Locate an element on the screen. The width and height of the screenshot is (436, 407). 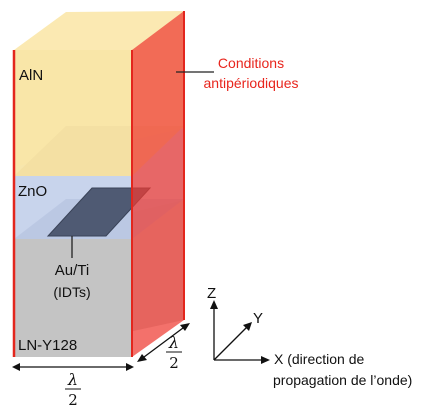
aln-label: AlN is located at coordinates (31, 75).